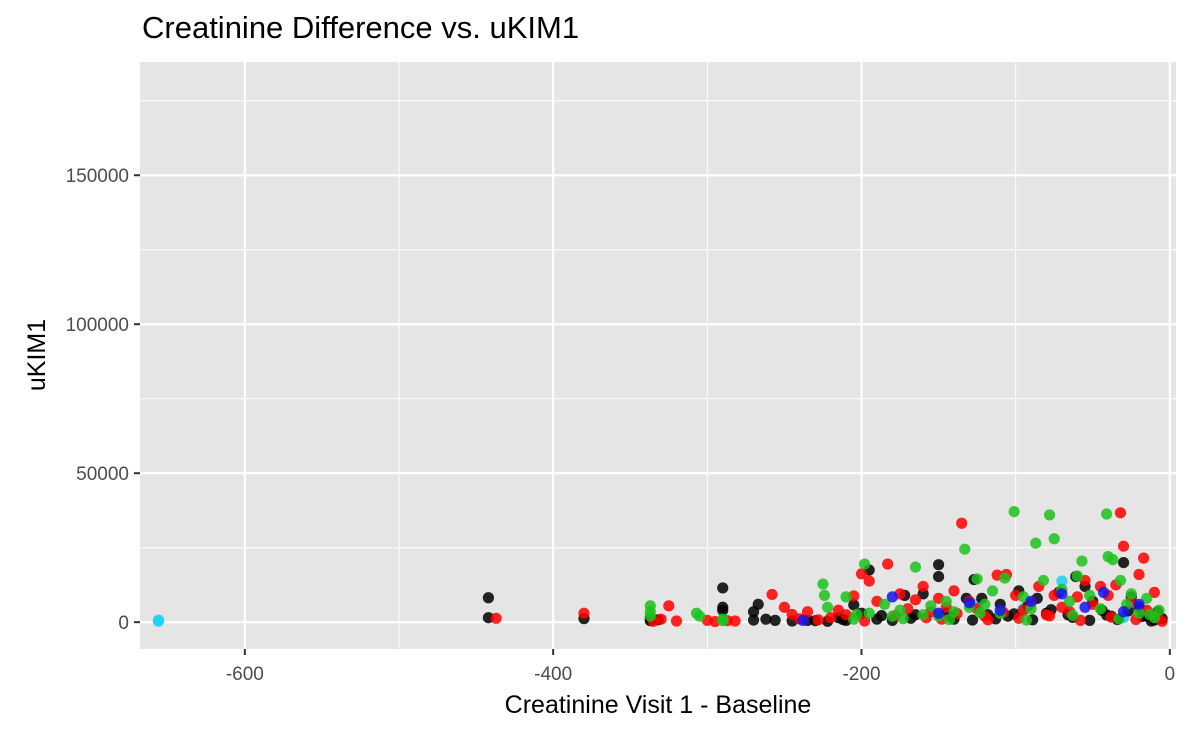 This screenshot has height=735, width=1190. What do you see at coordinates (245, 674) in the screenshot?
I see `x-tick-label: -600` at bounding box center [245, 674].